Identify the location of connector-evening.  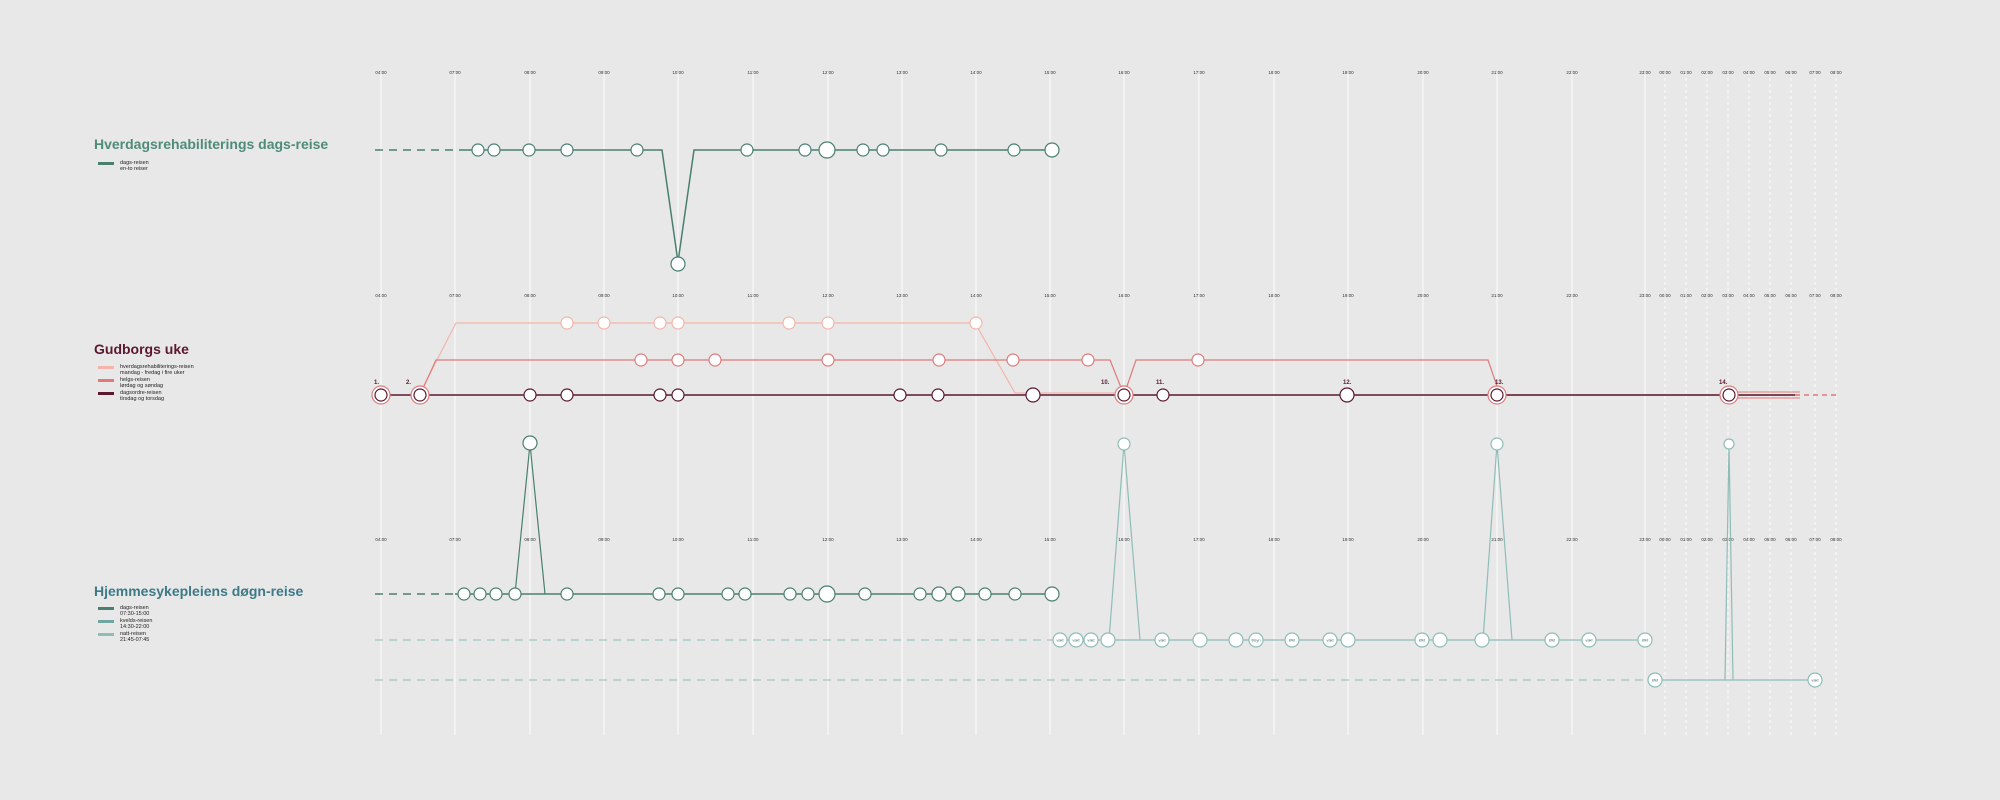
(1124, 542).